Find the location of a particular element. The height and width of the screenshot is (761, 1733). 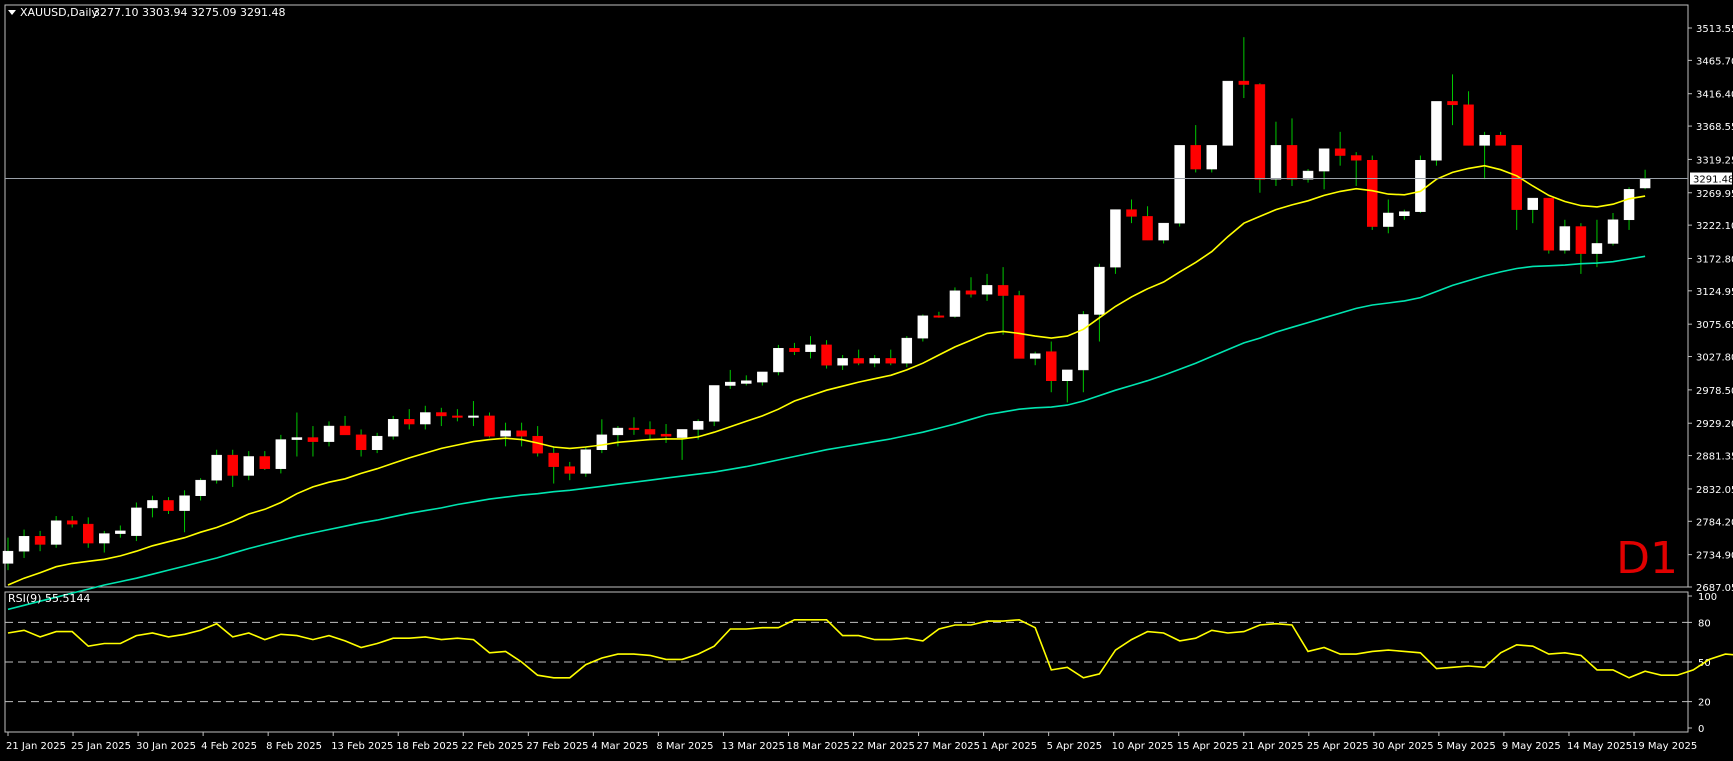

timeframe-label: D1 is located at coordinates (1647, 558).